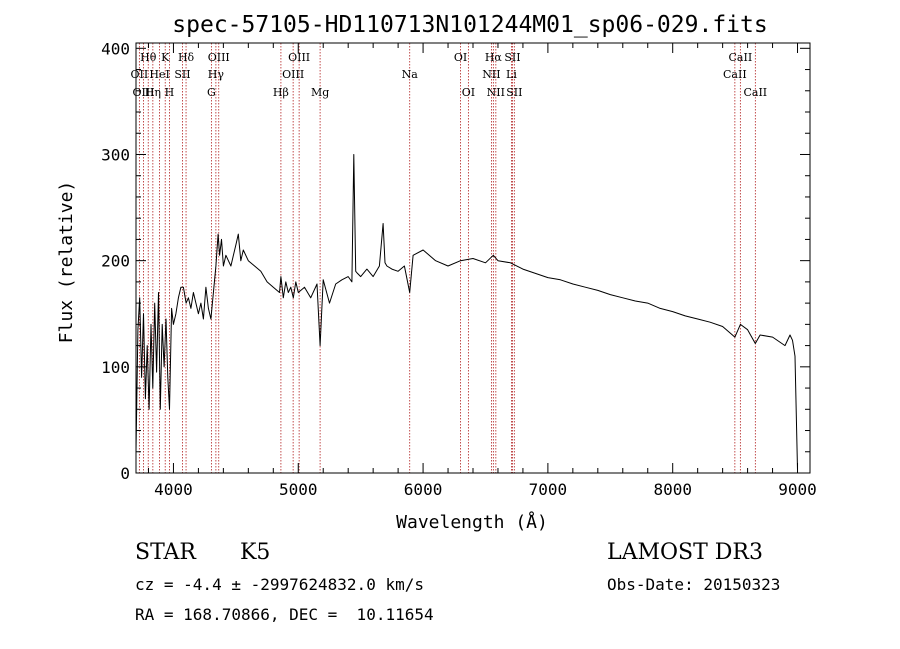  I want to click on emission-line-label: Hα, so click(494, 57).